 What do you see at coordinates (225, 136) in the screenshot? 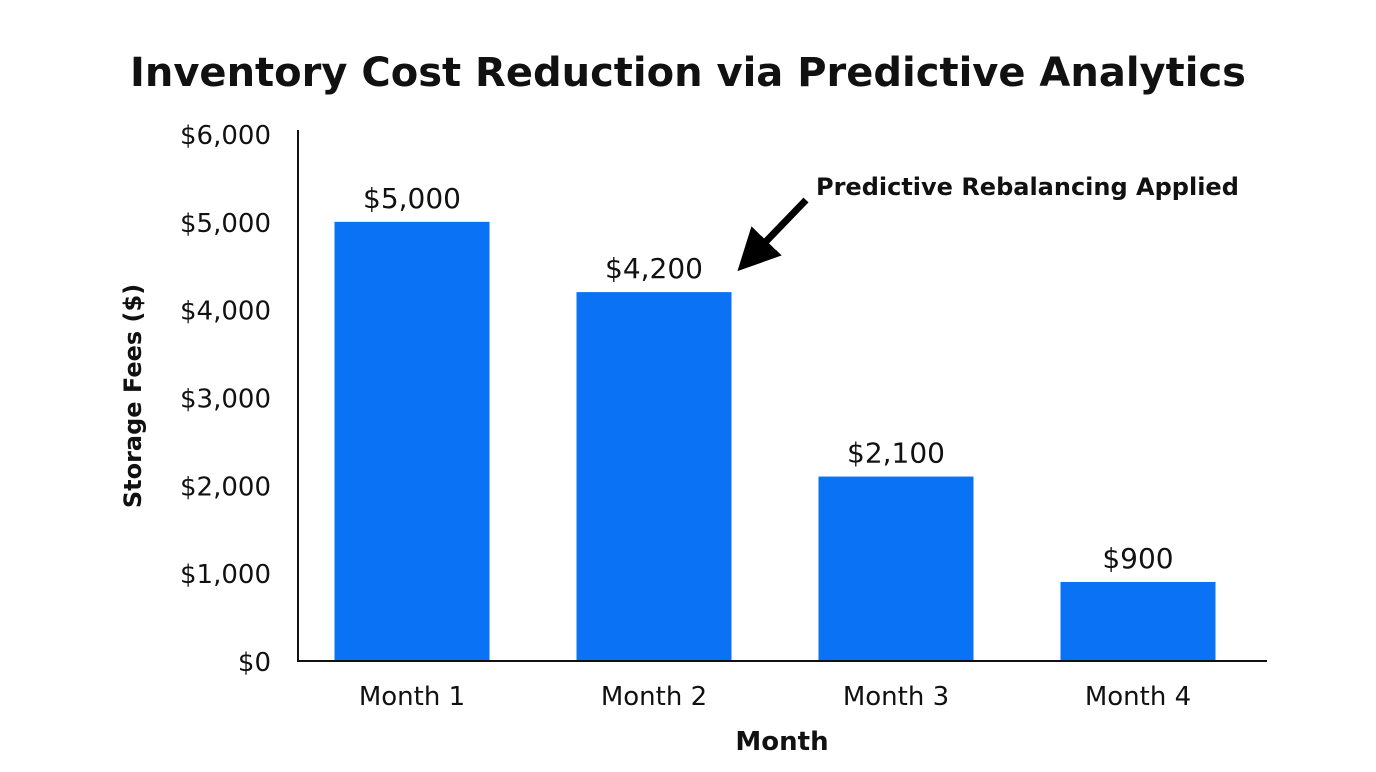
I see `y-tick-label: $6,000` at bounding box center [225, 136].